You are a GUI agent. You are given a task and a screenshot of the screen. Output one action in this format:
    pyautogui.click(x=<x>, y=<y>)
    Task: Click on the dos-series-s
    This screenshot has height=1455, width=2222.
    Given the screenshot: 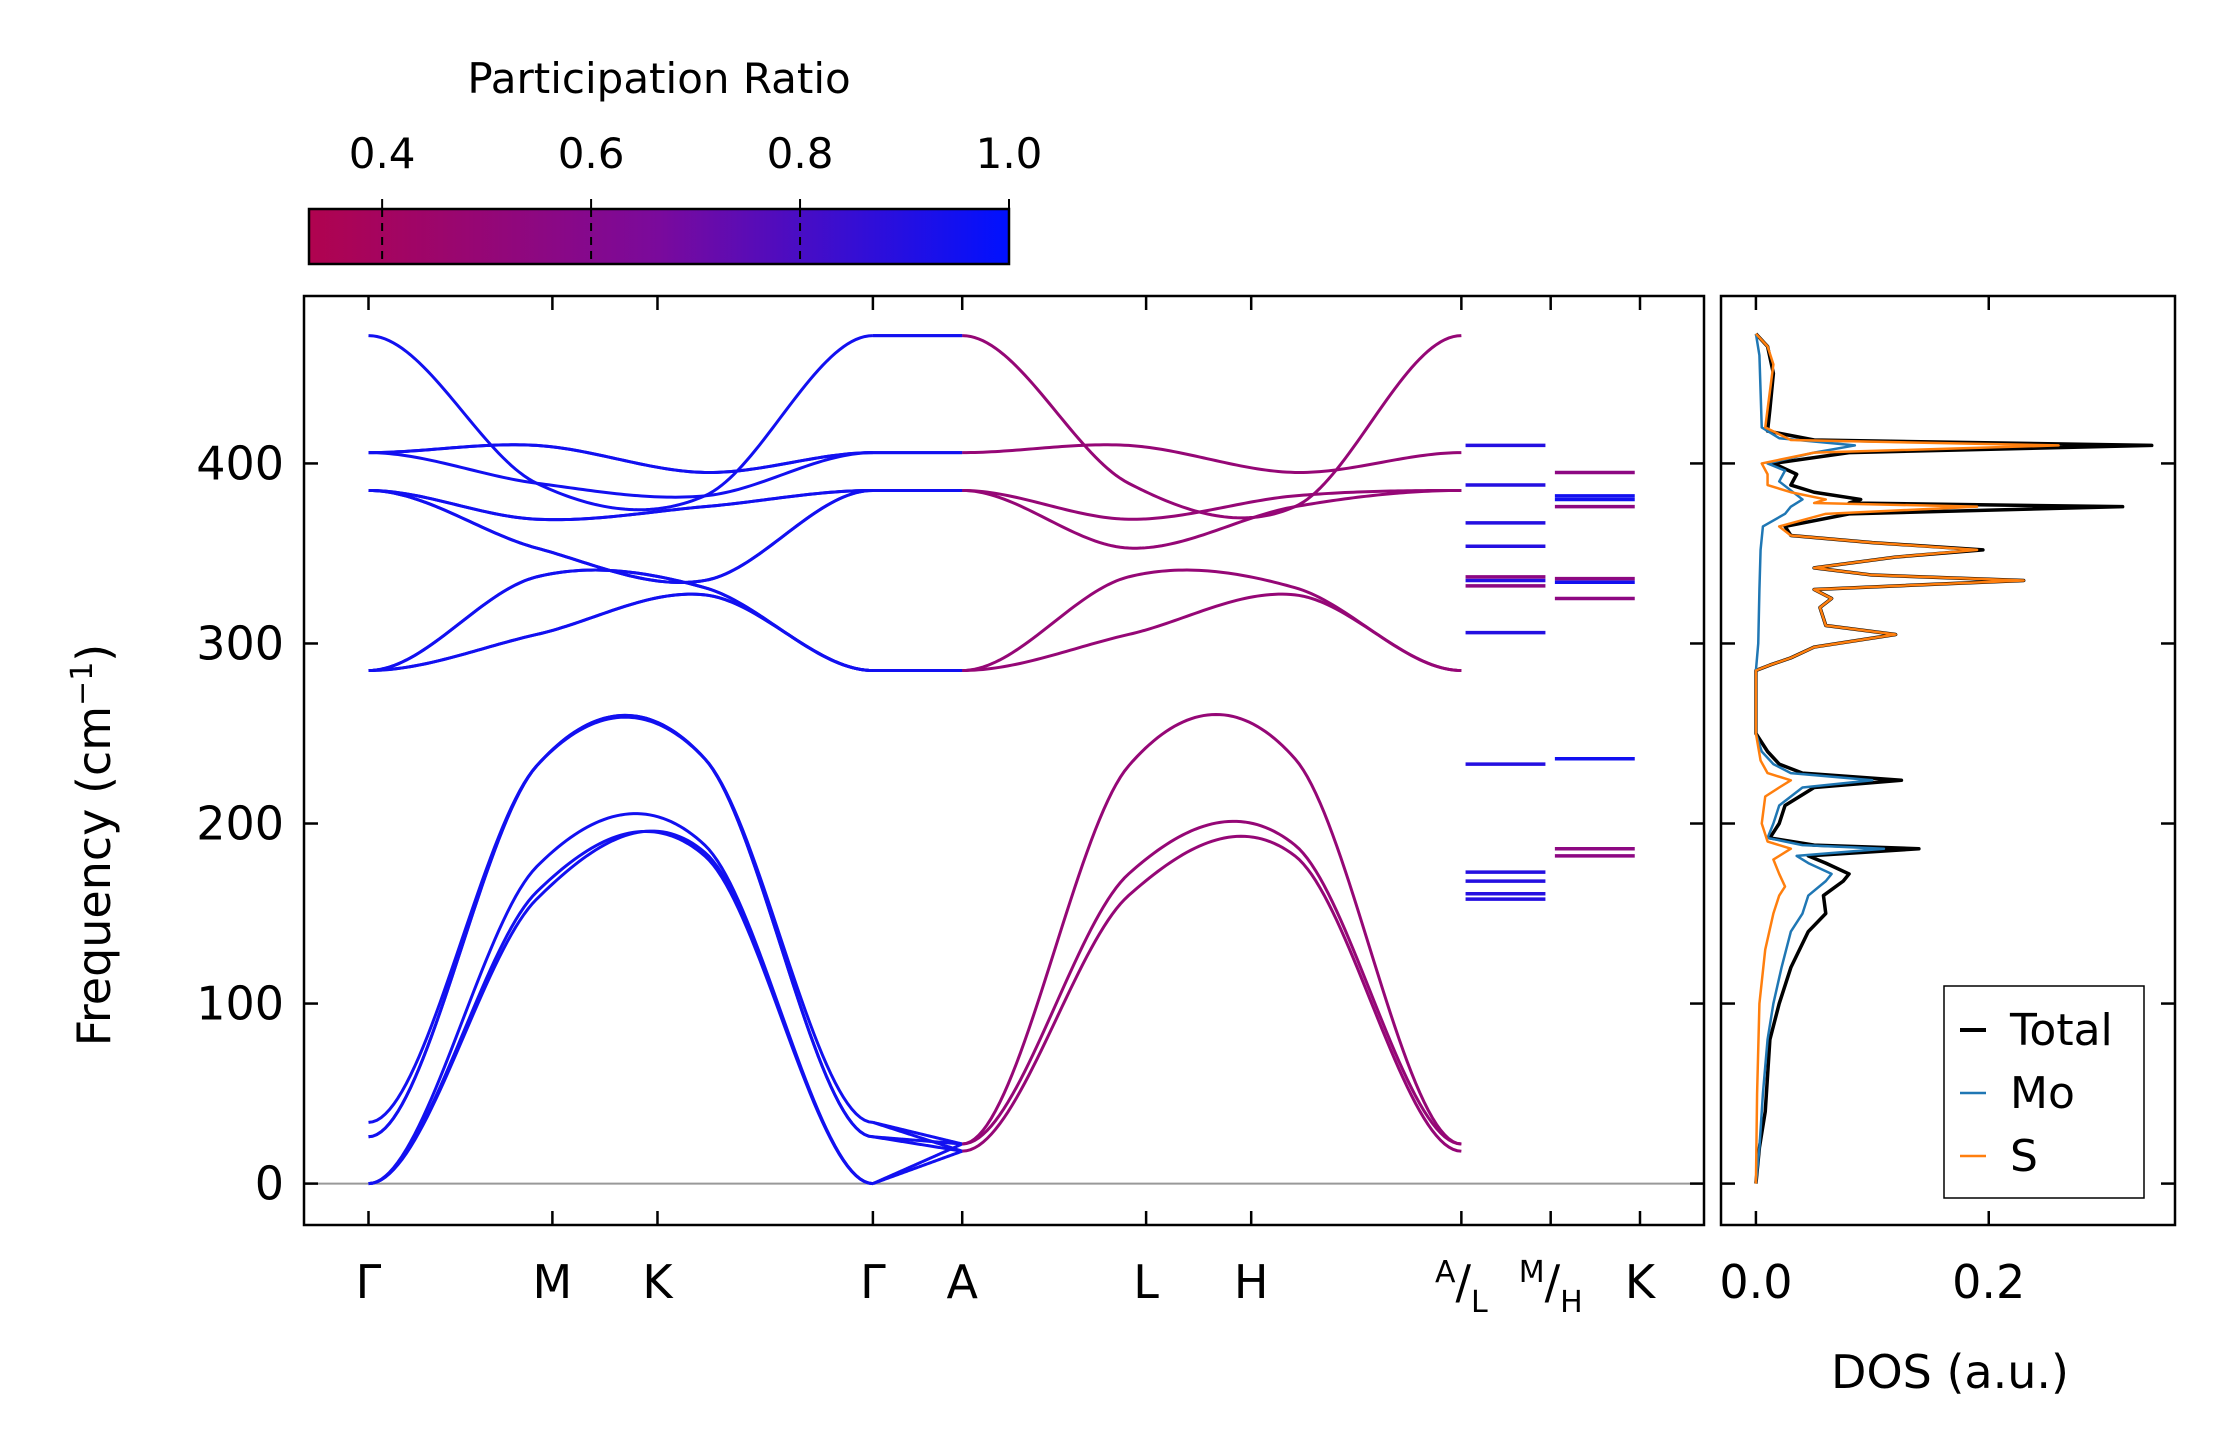 What is the action you would take?
    pyautogui.click(x=1907, y=758)
    